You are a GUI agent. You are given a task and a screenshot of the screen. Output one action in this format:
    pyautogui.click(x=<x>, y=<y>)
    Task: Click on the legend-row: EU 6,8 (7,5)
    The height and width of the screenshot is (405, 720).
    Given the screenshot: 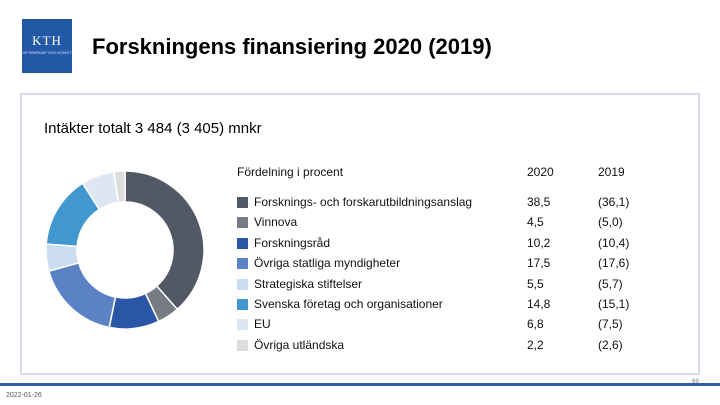 What is the action you would take?
    pyautogui.click(x=464, y=325)
    